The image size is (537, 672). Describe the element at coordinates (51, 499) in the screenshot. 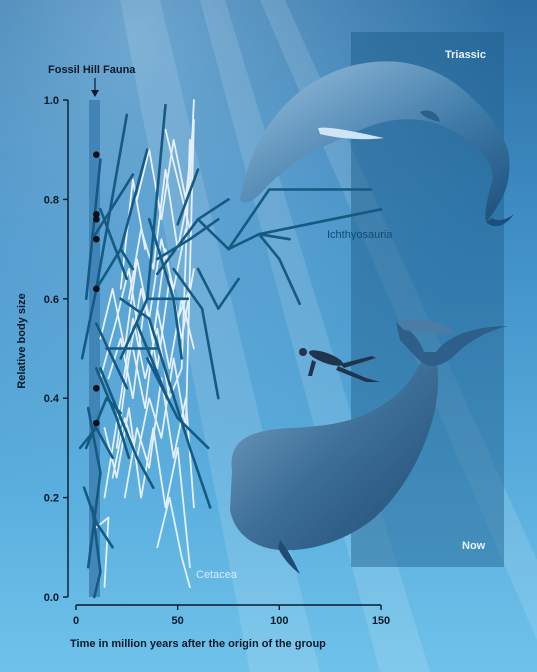

I see `y-tick-label: 0.2` at that location.